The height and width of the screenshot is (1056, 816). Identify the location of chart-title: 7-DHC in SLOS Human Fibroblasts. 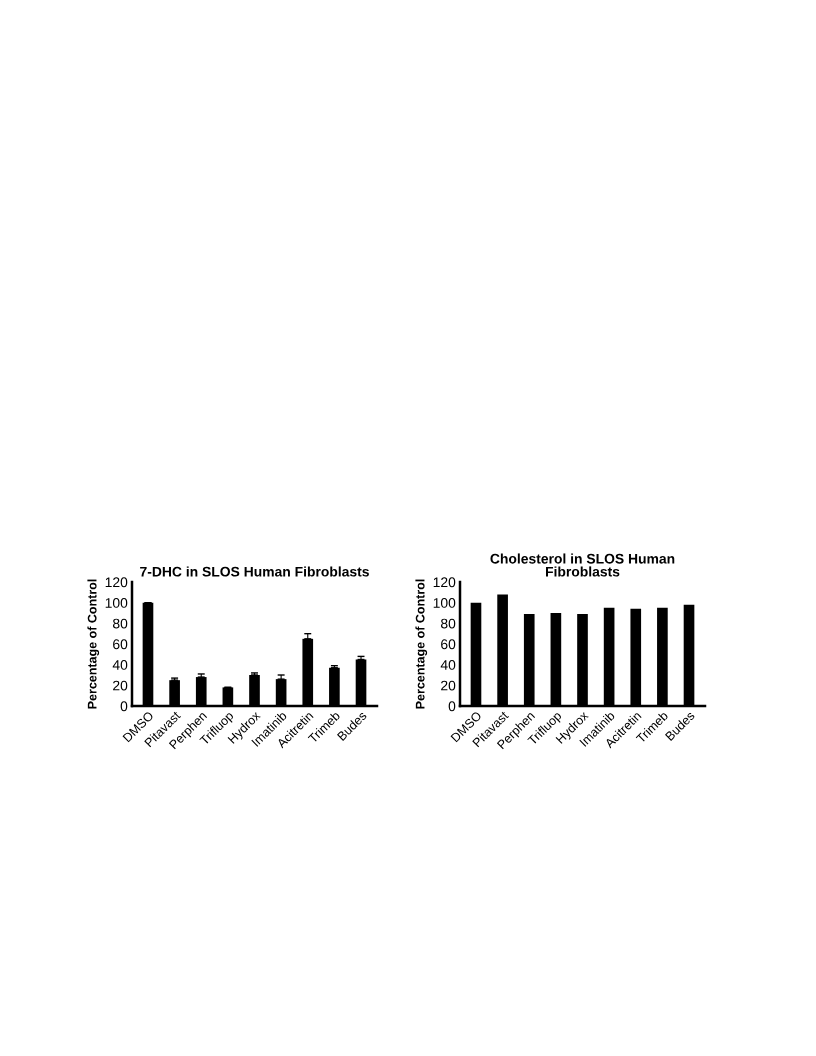
(254, 571).